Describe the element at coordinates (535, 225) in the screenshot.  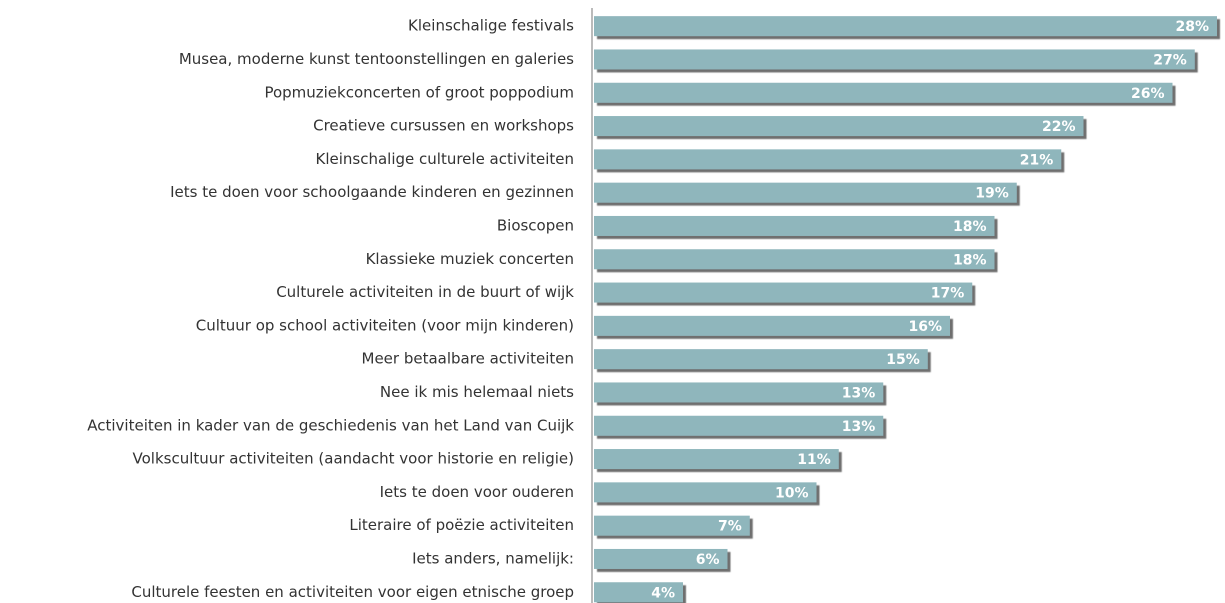
I see `category-label: Bioscopen` at that location.